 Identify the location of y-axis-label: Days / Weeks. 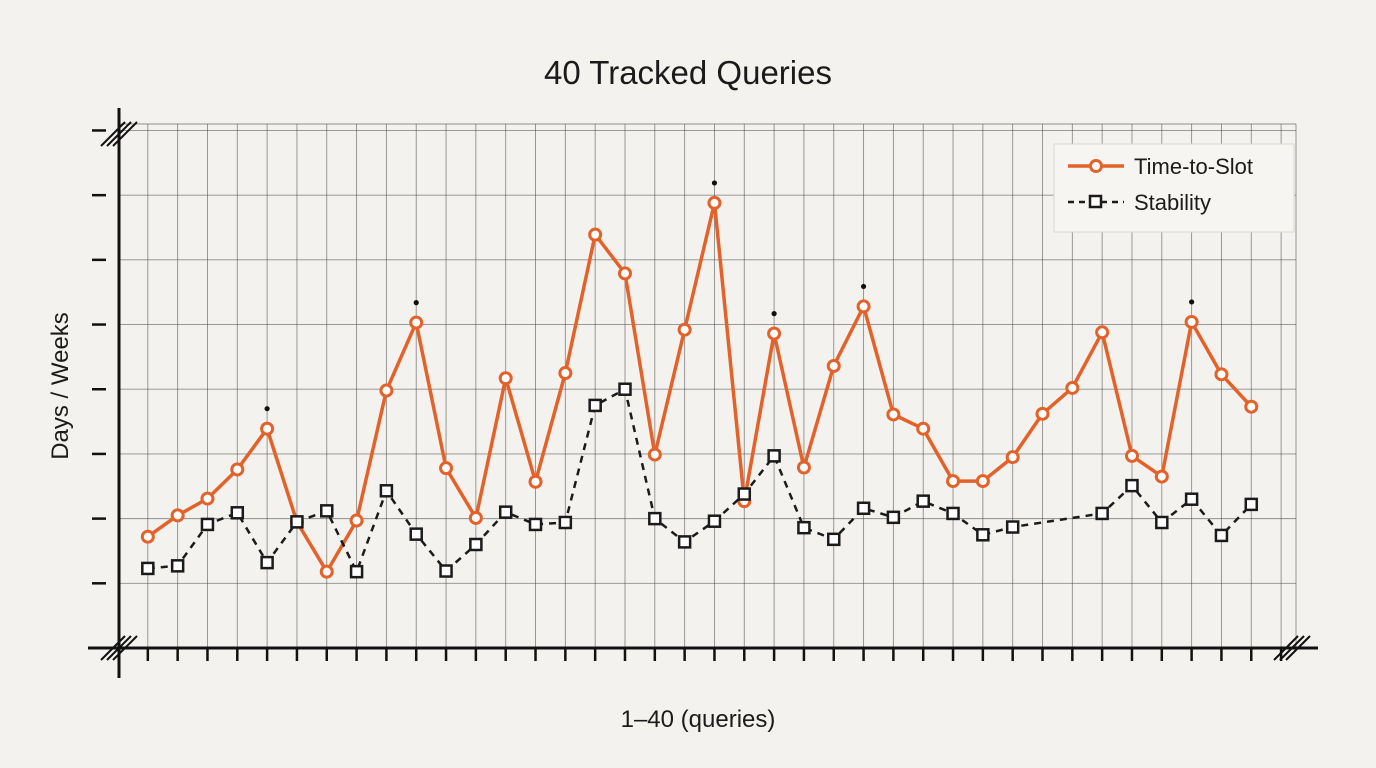
(60, 386).